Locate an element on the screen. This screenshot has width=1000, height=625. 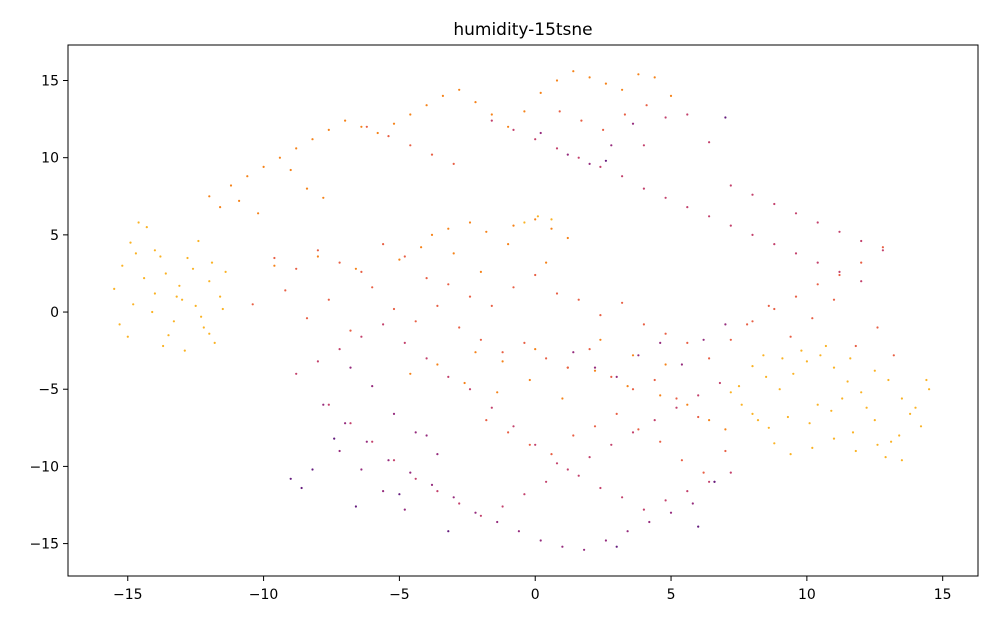
x-tick-label: 0 is located at coordinates (535, 595).